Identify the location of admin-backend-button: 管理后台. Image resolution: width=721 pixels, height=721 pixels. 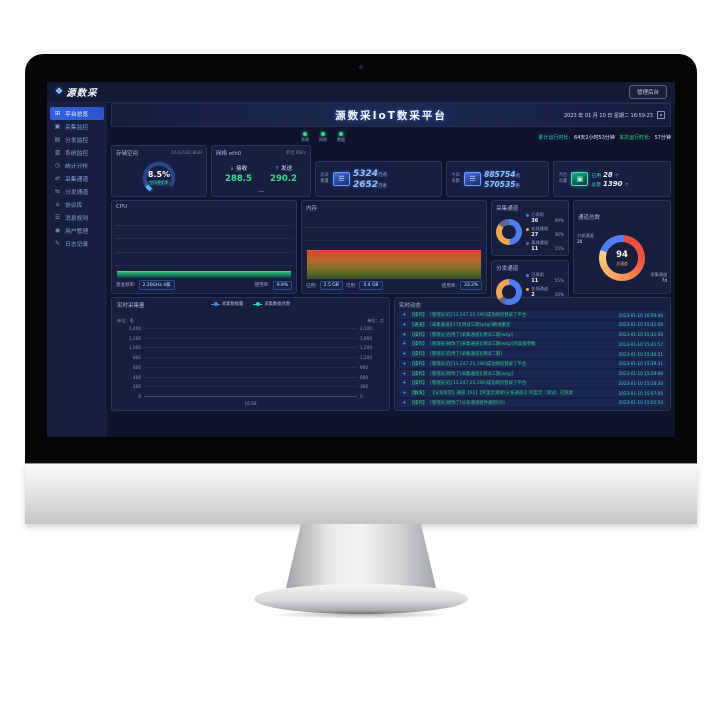
(647, 92).